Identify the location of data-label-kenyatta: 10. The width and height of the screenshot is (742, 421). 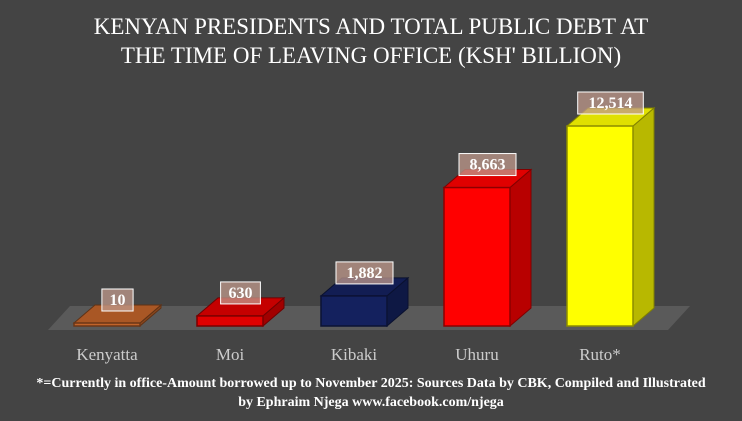
(117, 300).